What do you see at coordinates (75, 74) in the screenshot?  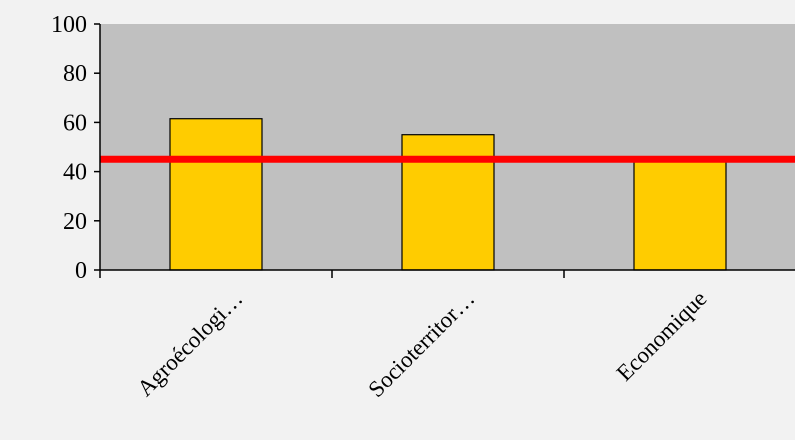 I see `y-tick-label: 80` at bounding box center [75, 74].